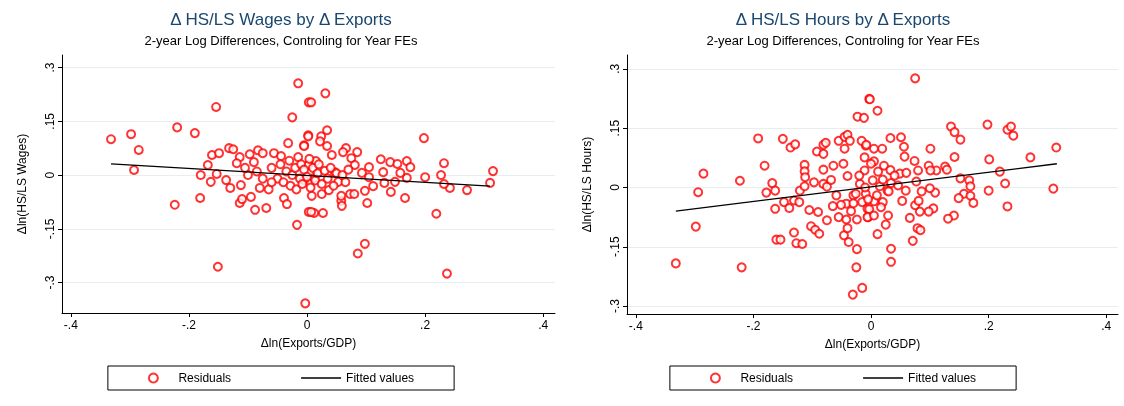  Describe the element at coordinates (843, 19) in the screenshot. I see `chart-title: Δ HS/LS Hours by Δ Exports` at that location.